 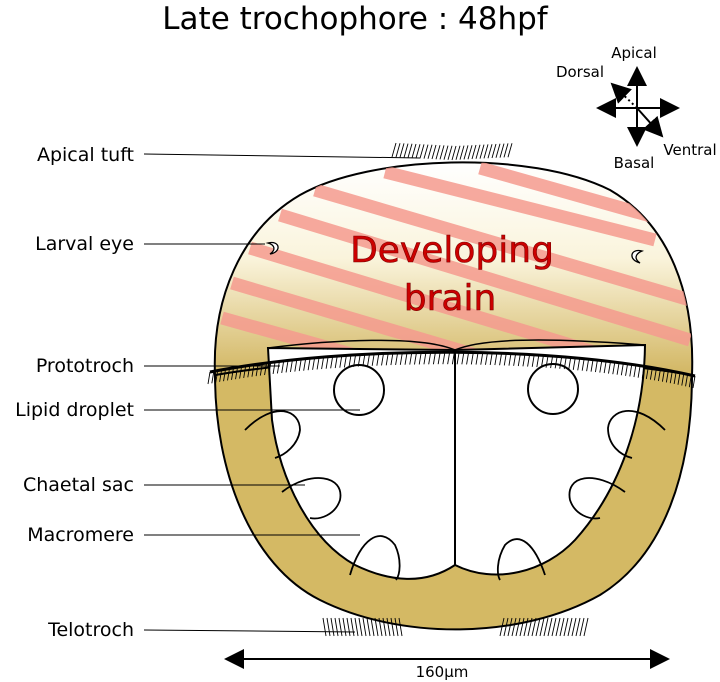 I want to click on chaetal-sacs, so click(x=455, y=495).